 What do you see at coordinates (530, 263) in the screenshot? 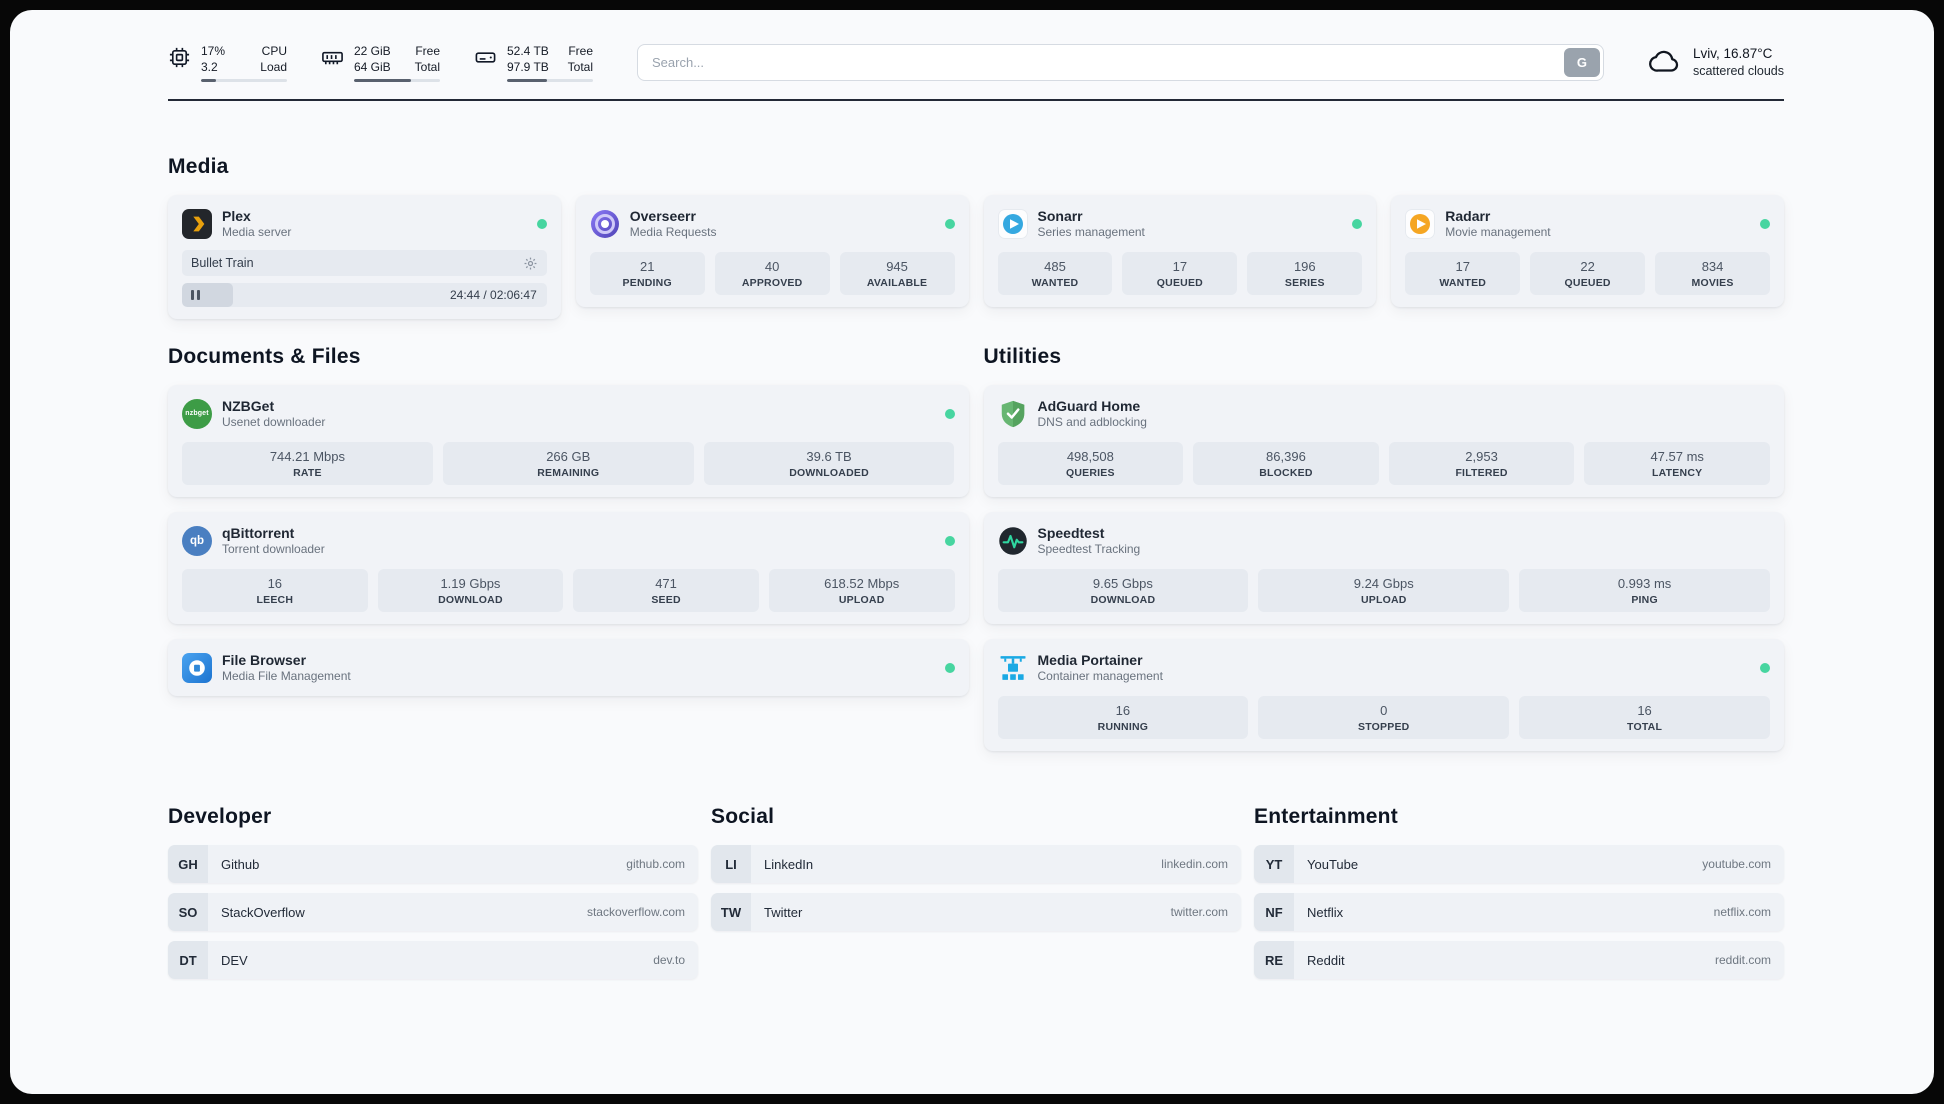
I see `gear-icon` at bounding box center [530, 263].